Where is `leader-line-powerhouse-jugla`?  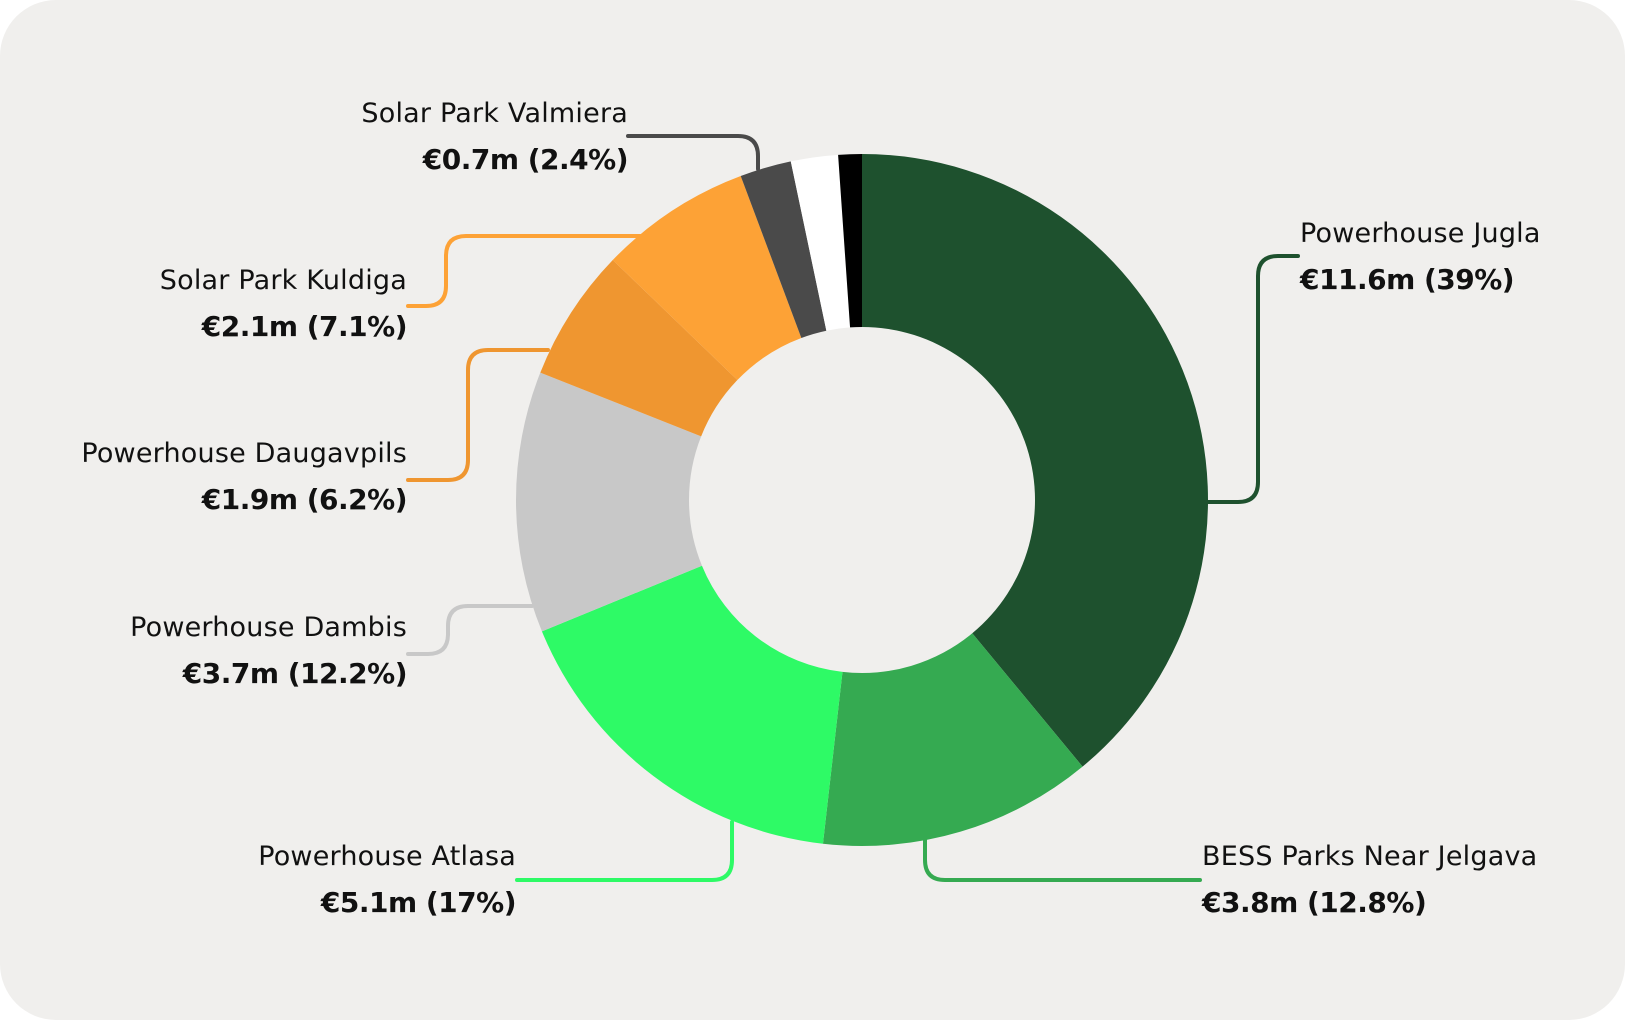 leader-line-powerhouse-jugla is located at coordinates (1253, 379).